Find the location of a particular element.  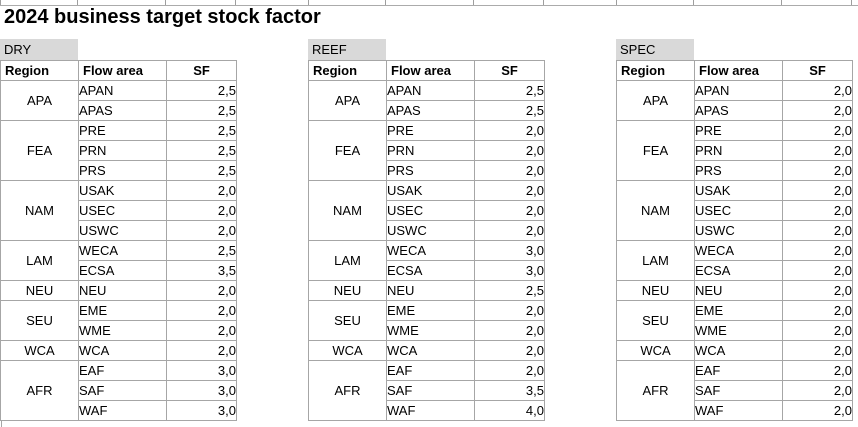

flow-area-cell: WME is located at coordinates (430, 330).